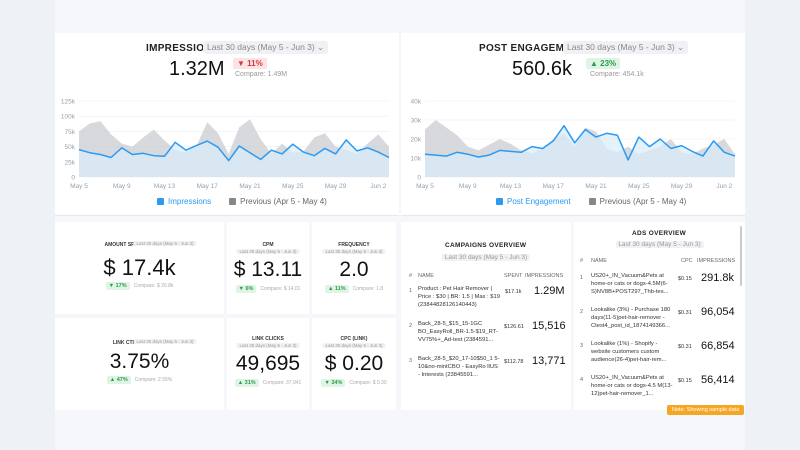  I want to click on kpi-compare: Compare: $ 0.30, so click(368, 383).